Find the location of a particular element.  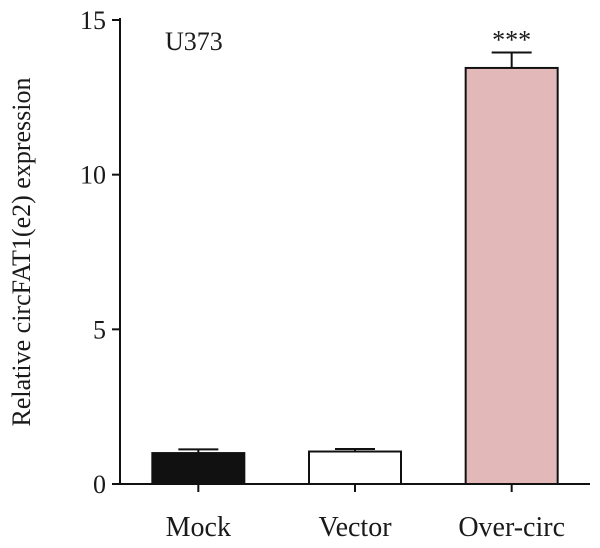

y-tick-label: 10 is located at coordinates (93, 175).